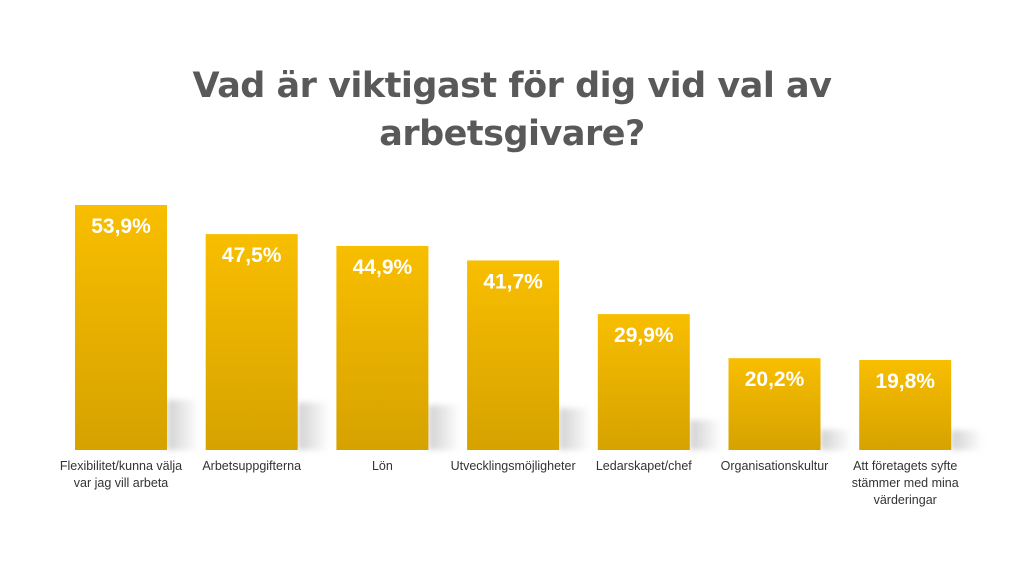  I want to click on category-label-line: värderingar, so click(905, 500).